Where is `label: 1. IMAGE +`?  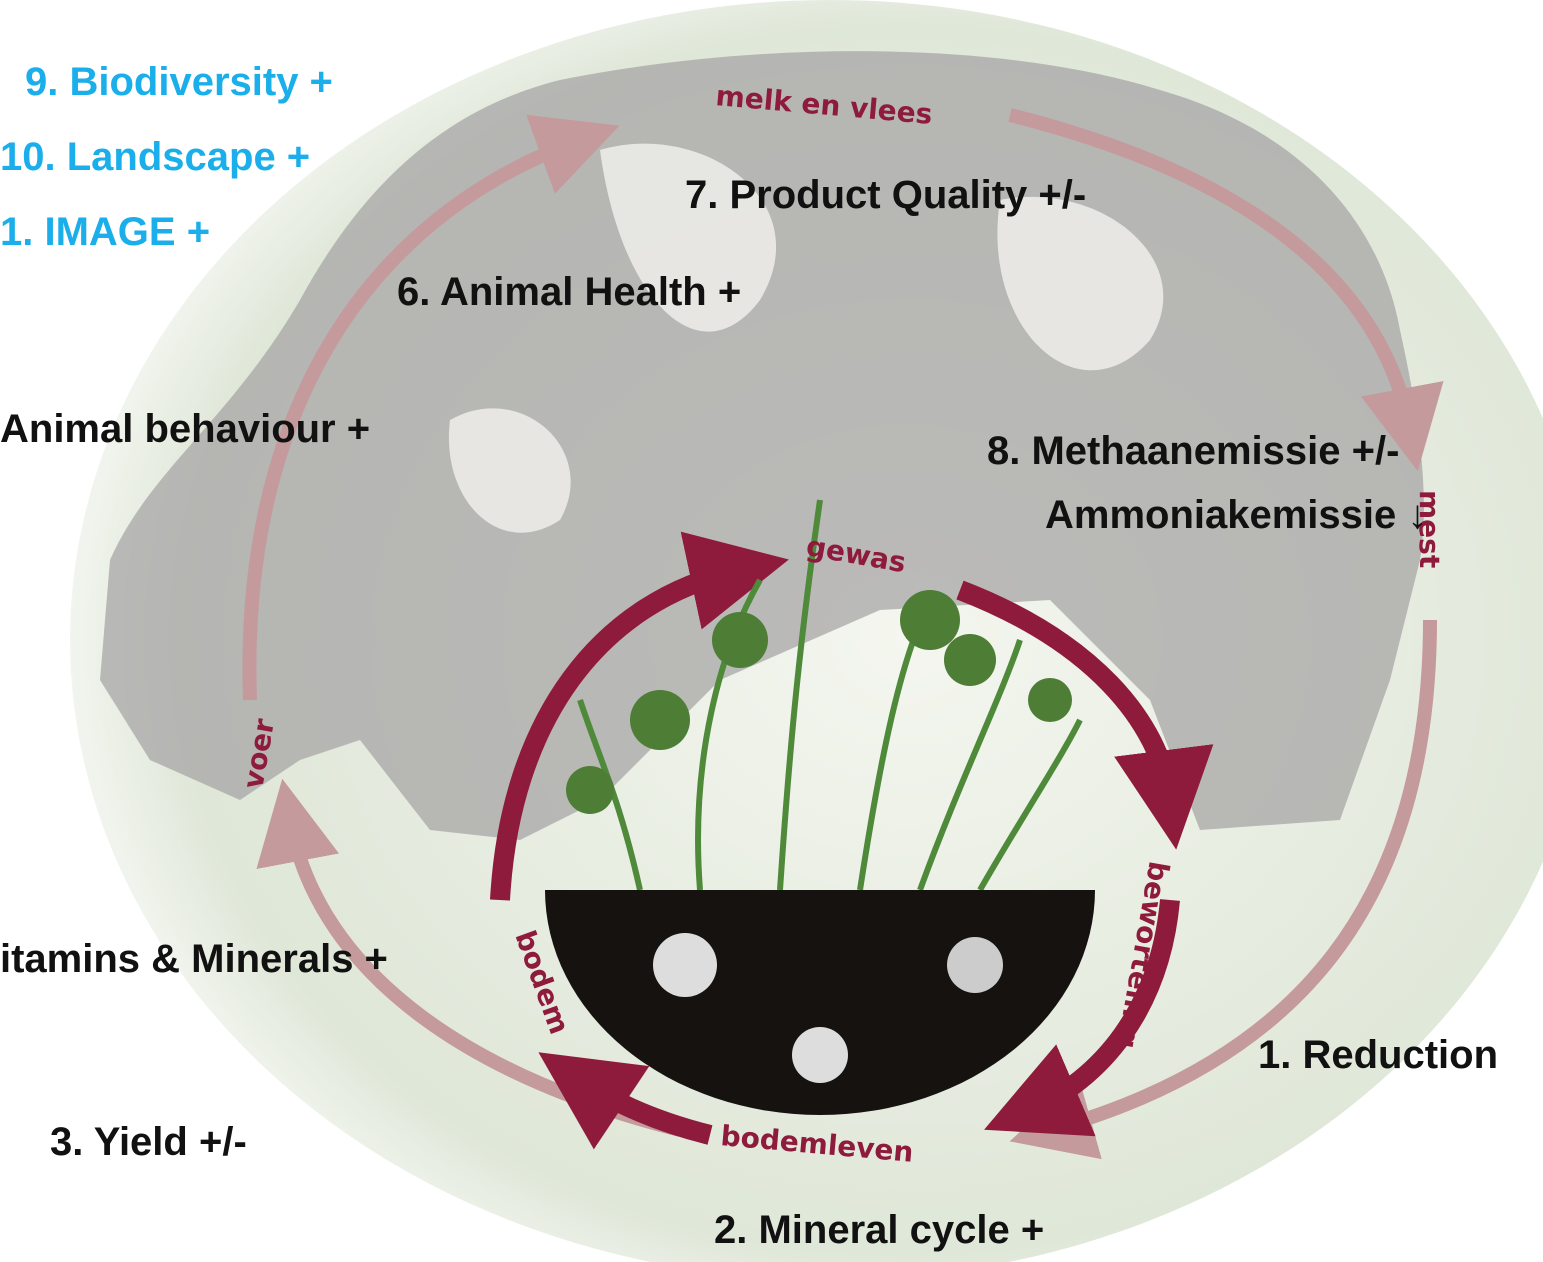 label: 1. IMAGE + is located at coordinates (105, 232).